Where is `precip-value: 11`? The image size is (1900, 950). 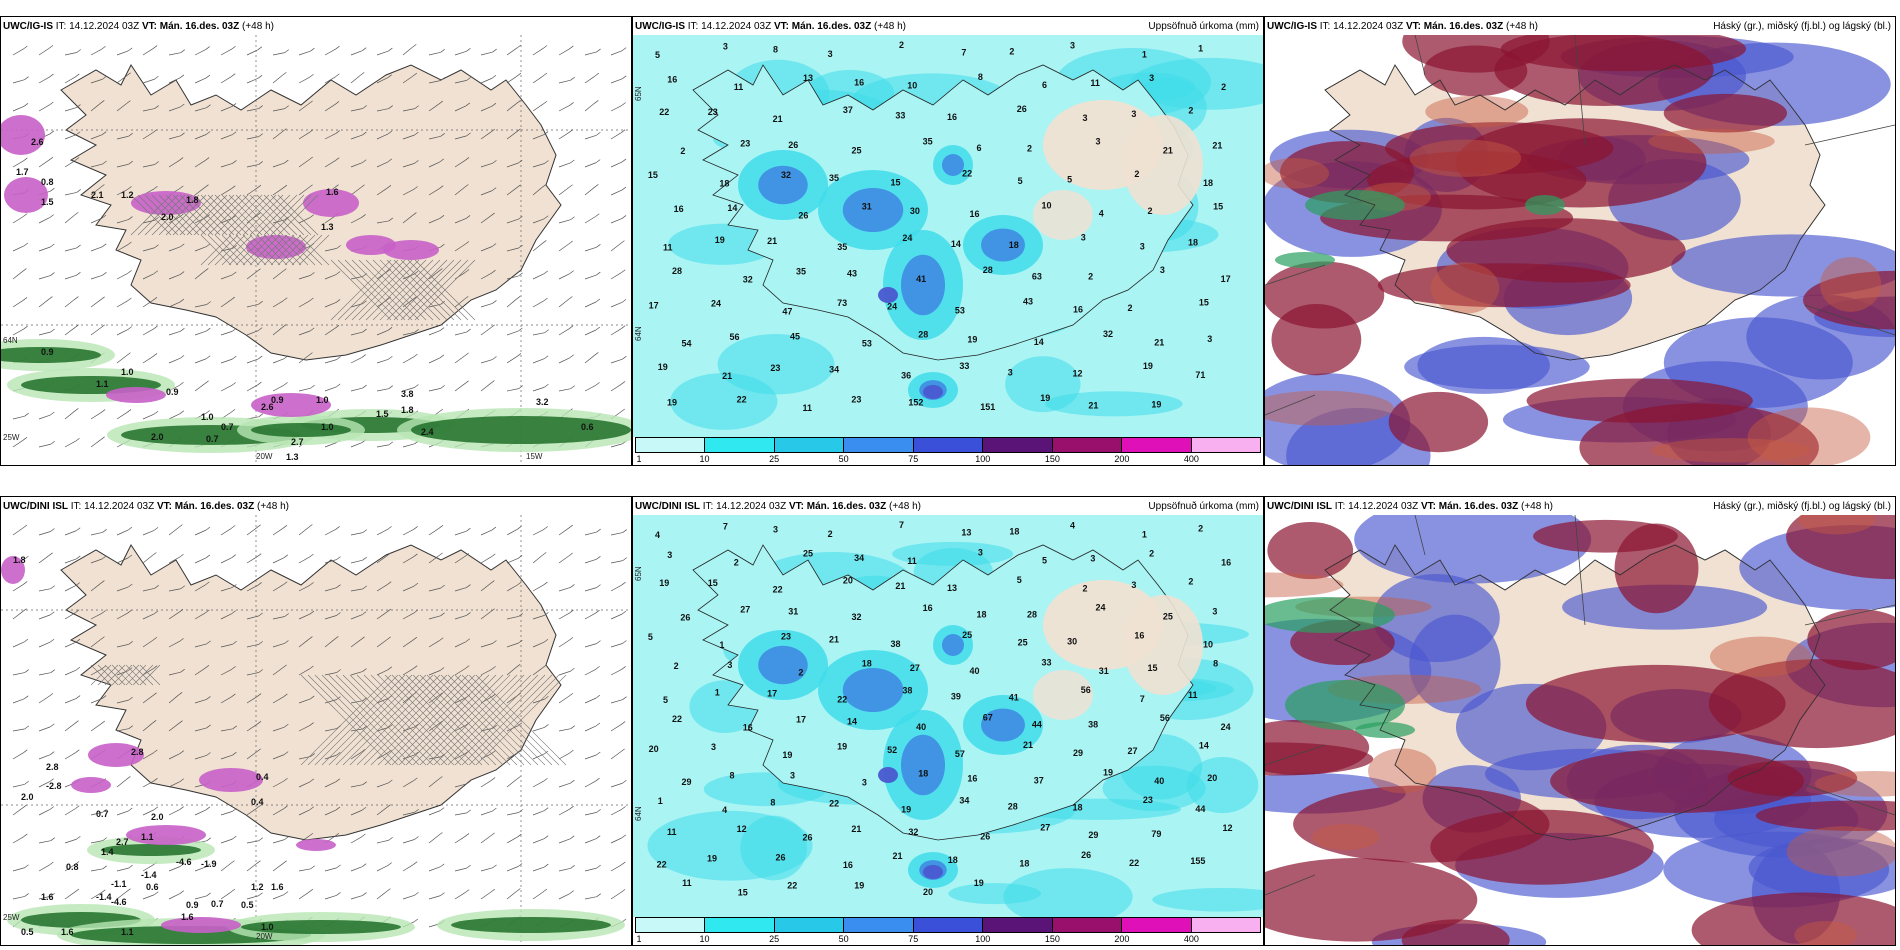 precip-value: 11 is located at coordinates (1193, 695).